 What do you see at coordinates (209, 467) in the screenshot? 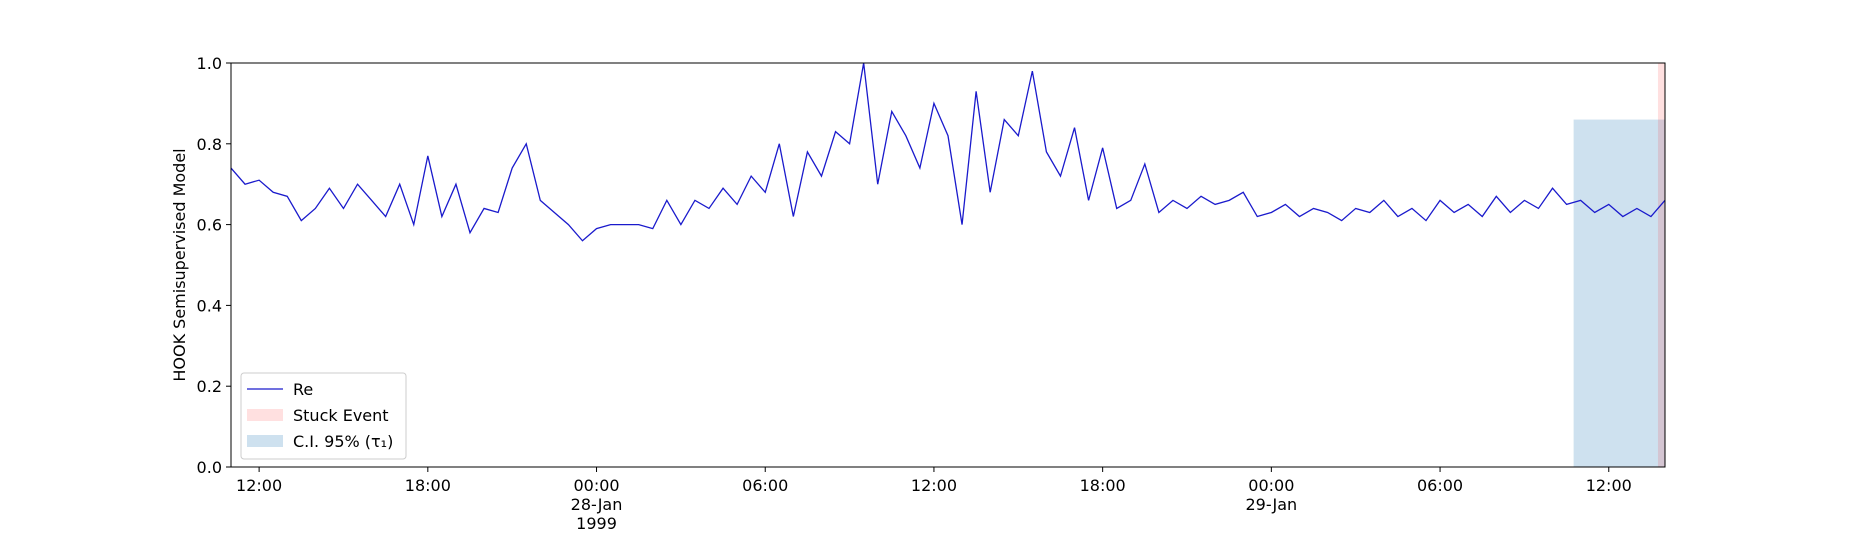
I see `y-tick-label: 0.0` at bounding box center [209, 467].